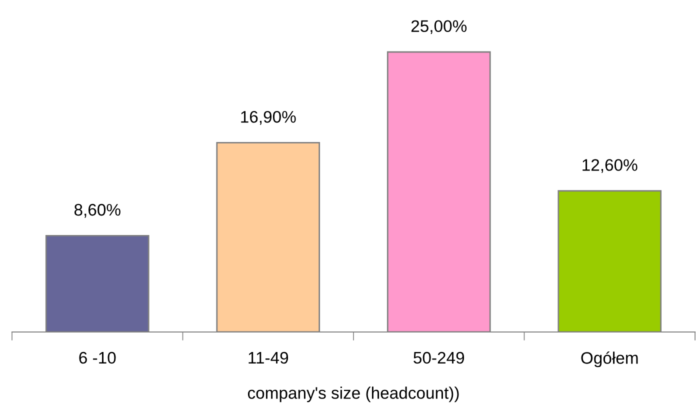  I want to click on data-label: 16,90%, so click(268, 117).